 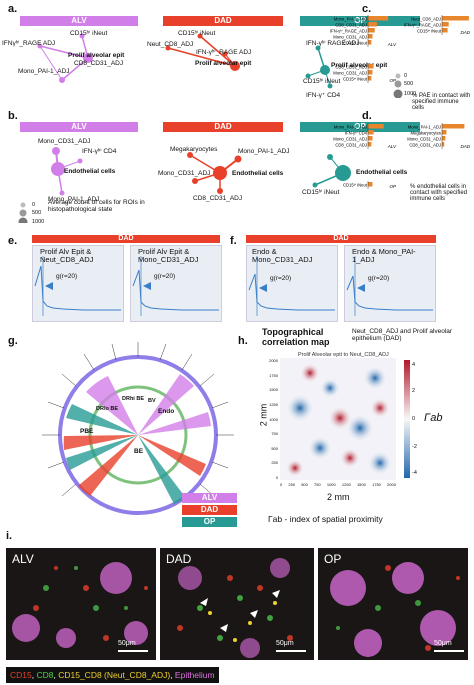 What do you see at coordinates (223, 63) in the screenshot?
I see `dad-label-prolif: Prolif alveolar epit` at bounding box center [223, 63].